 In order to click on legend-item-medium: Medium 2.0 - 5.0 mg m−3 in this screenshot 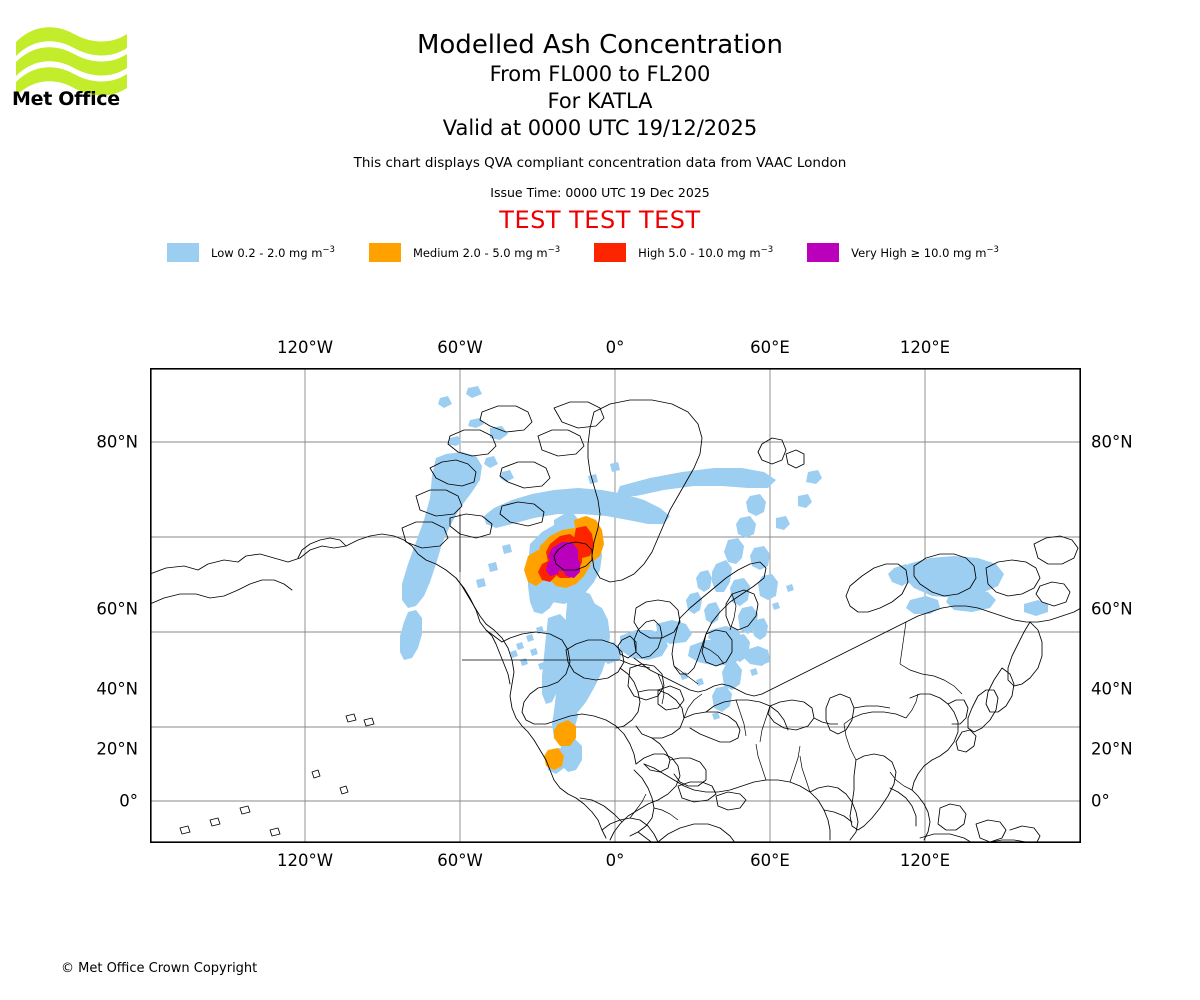, I will do `click(481, 252)`.